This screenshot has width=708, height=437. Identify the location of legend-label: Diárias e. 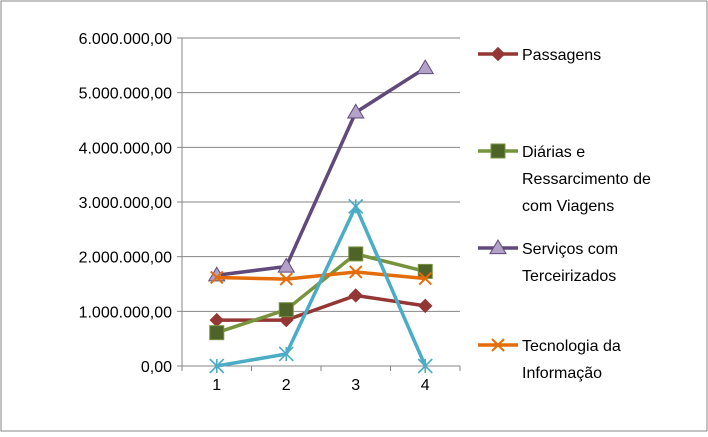
(553, 152).